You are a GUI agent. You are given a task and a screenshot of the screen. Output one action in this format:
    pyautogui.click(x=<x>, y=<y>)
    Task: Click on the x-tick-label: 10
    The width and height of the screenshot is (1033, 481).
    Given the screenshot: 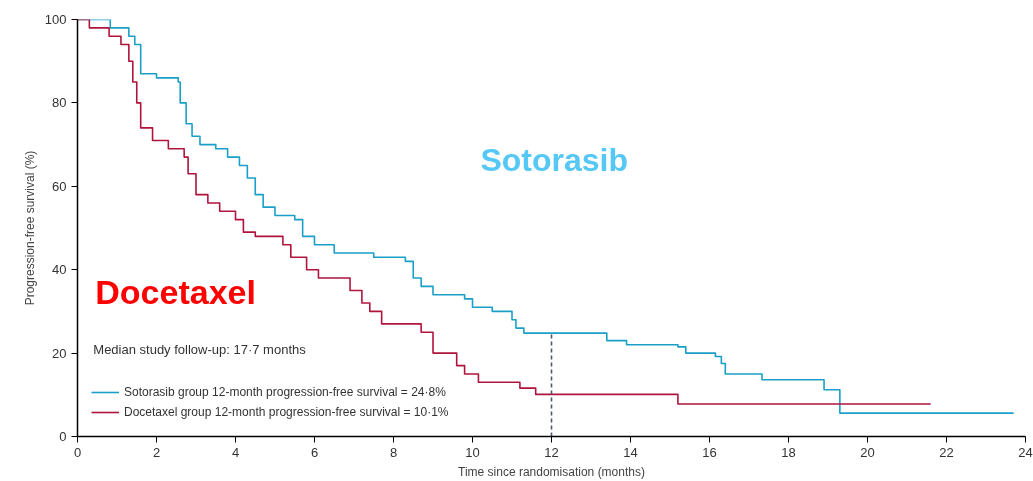 What is the action you would take?
    pyautogui.click(x=472, y=452)
    